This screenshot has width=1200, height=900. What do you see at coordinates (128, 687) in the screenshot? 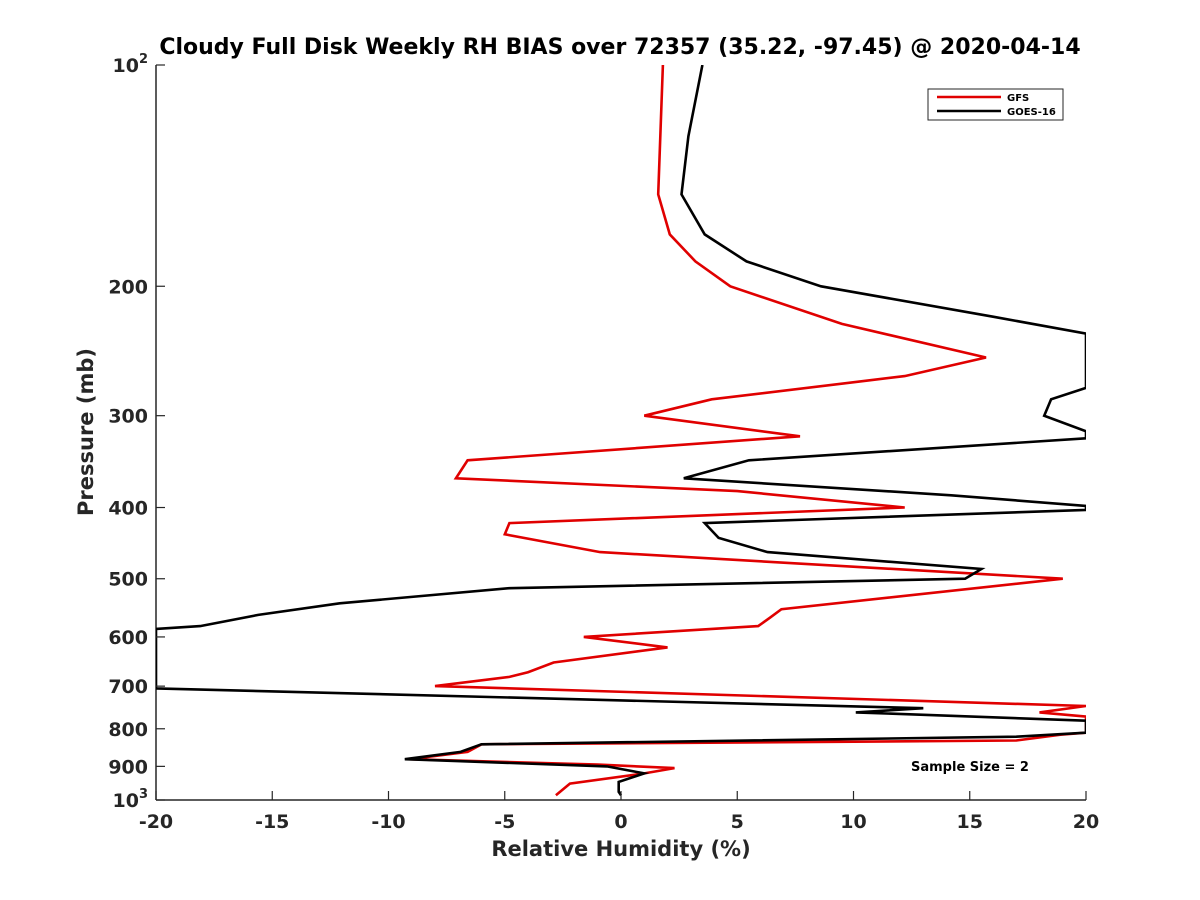
I see `y-tick-label: 700` at bounding box center [128, 687].